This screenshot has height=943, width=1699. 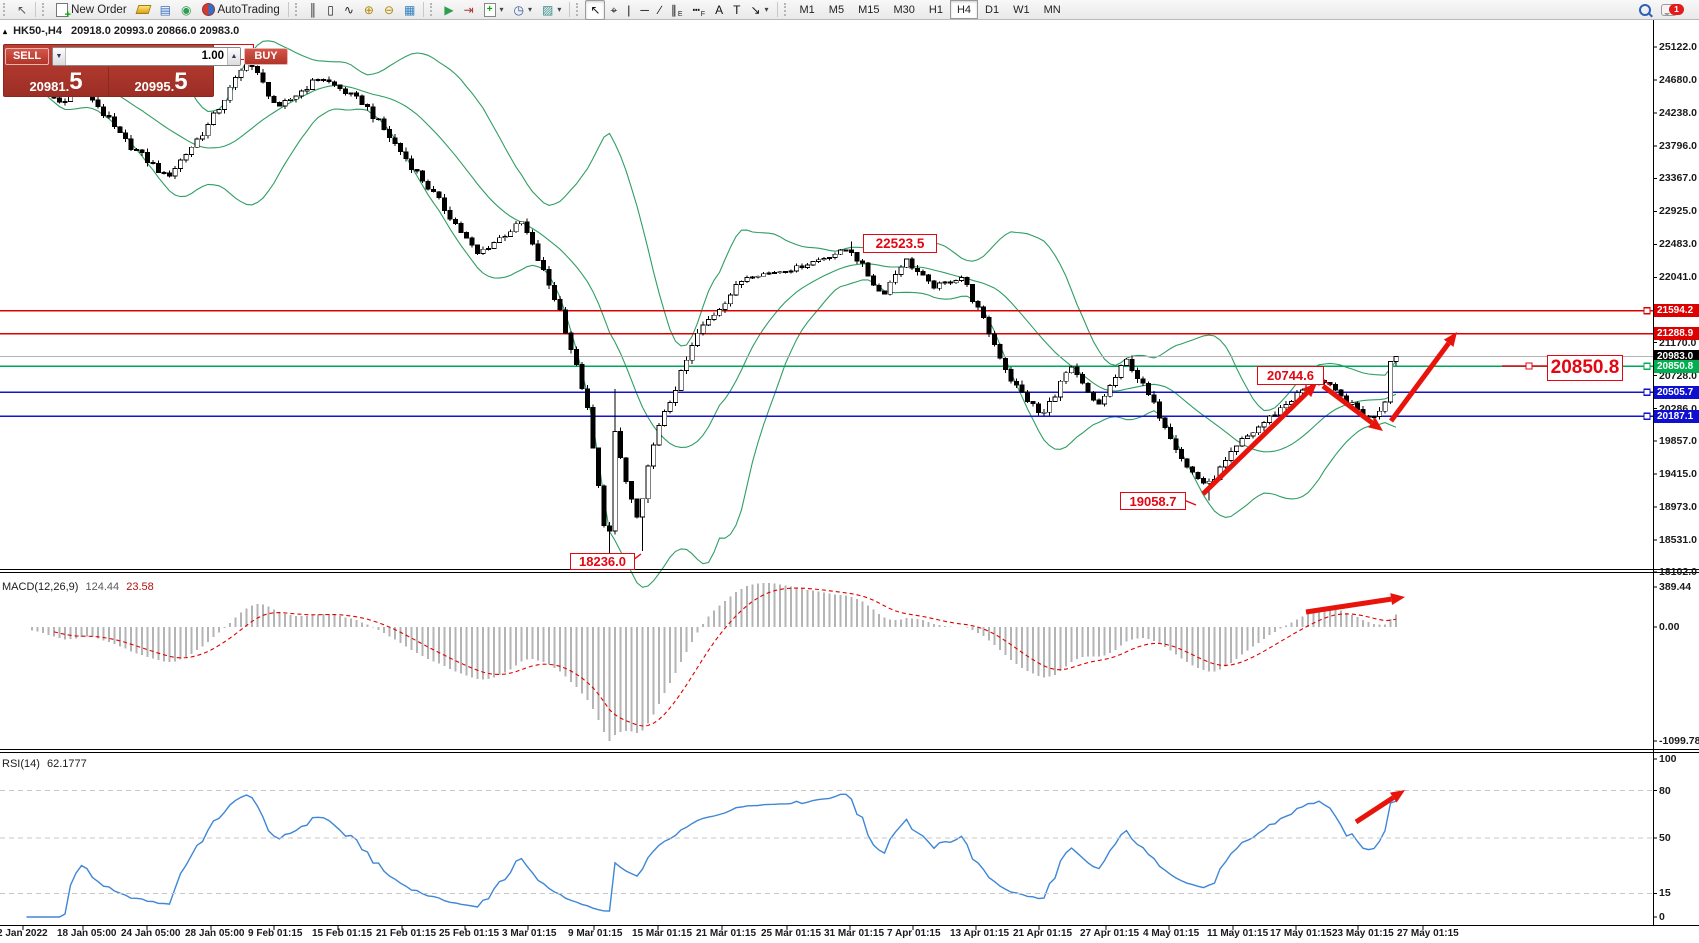 I want to click on fibonacci-tool: ┅ F, so click(x=699, y=10).